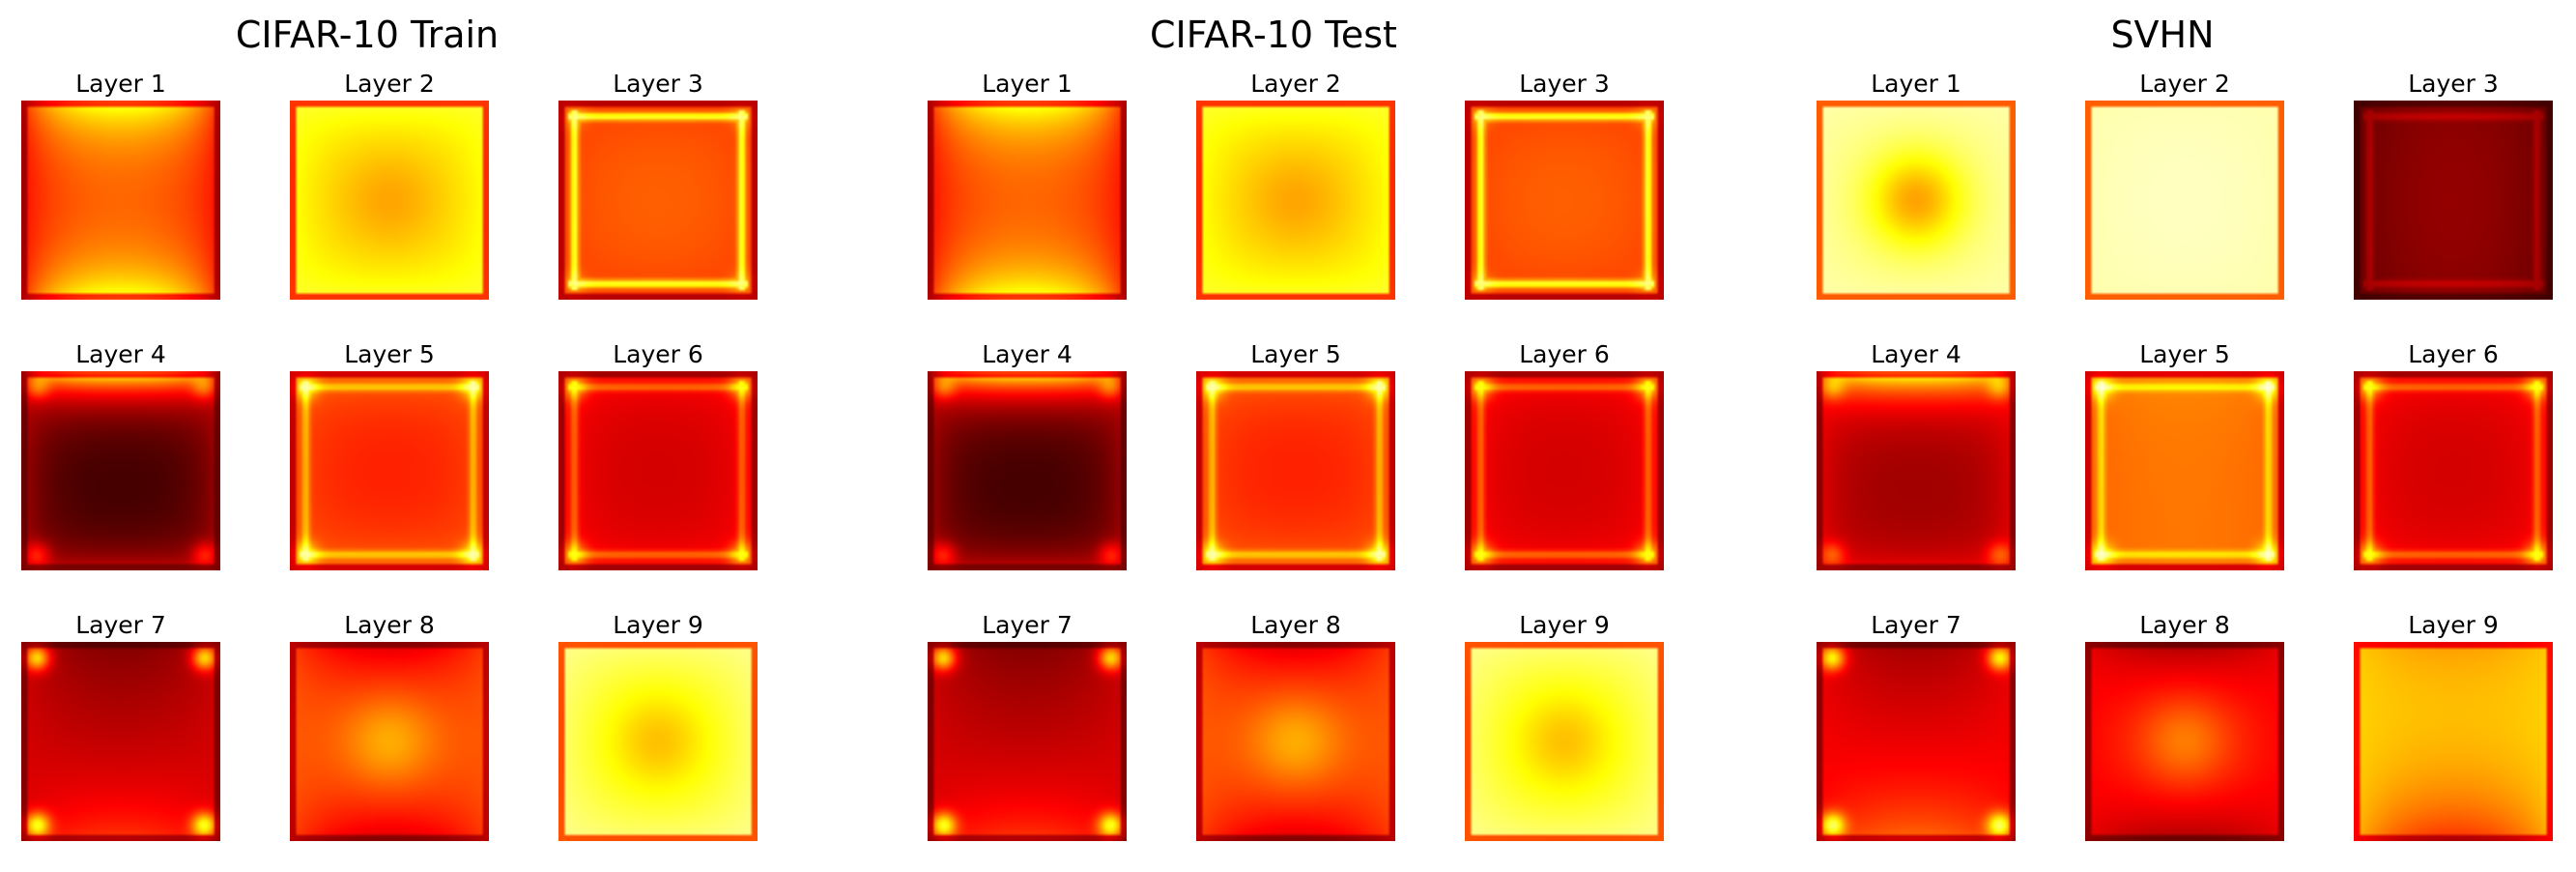 The image size is (2576, 872). What do you see at coordinates (368, 35) in the screenshot?
I see `panel-title: CIFAR-10 Train` at bounding box center [368, 35].